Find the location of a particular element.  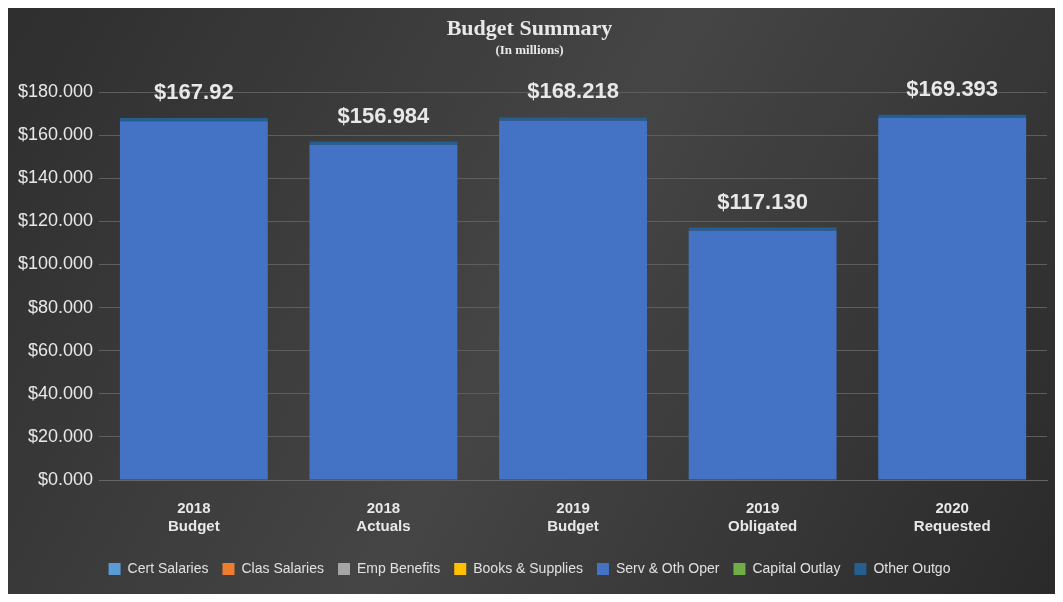

legend-label: Cert Salaries is located at coordinates (168, 567).